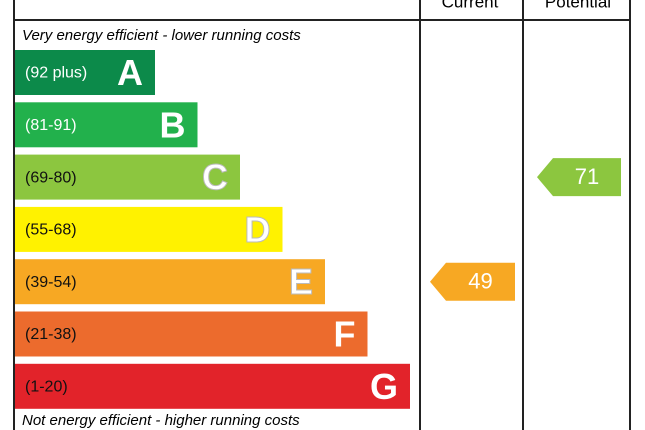  I want to click on potential-header: Potential, so click(578, 5).